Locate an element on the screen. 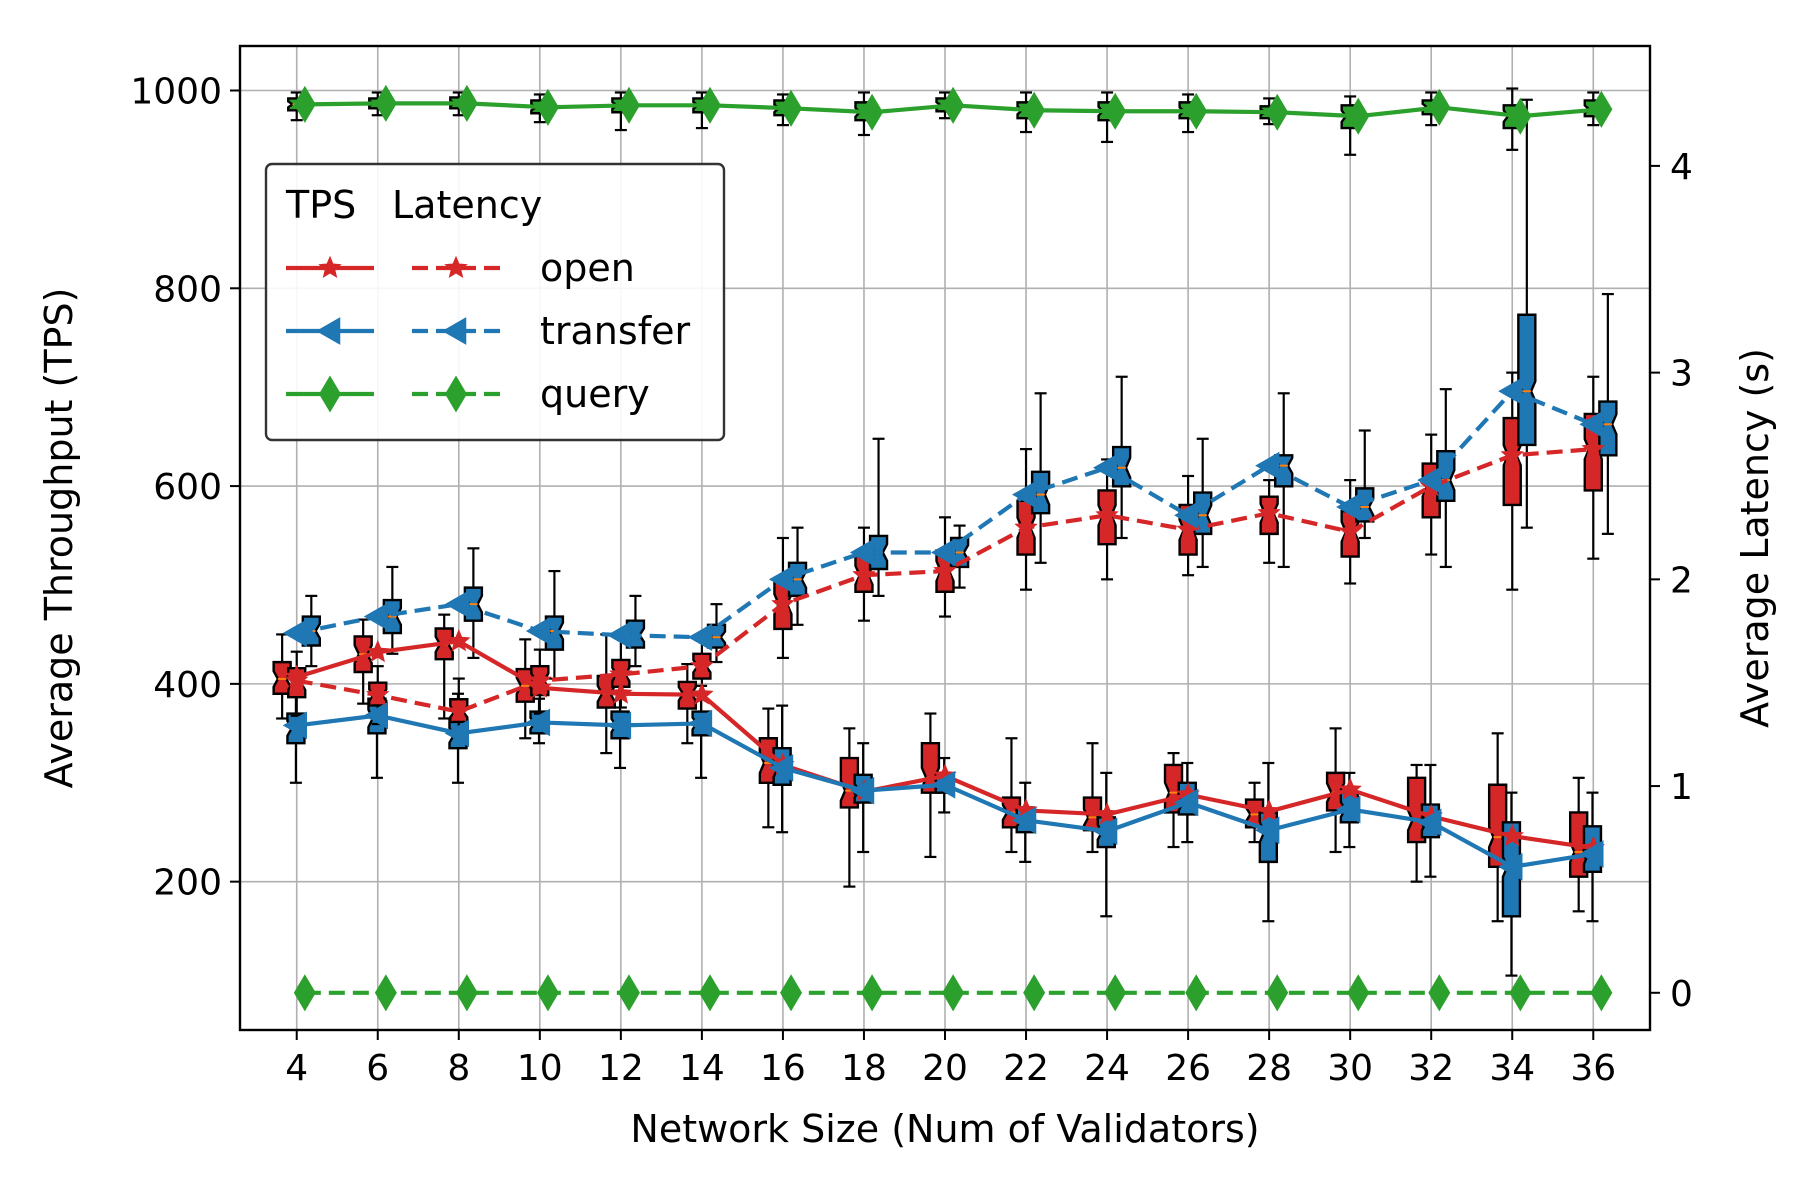  x-axis-label: Network Size (Num of Validators) is located at coordinates (944, 1129).